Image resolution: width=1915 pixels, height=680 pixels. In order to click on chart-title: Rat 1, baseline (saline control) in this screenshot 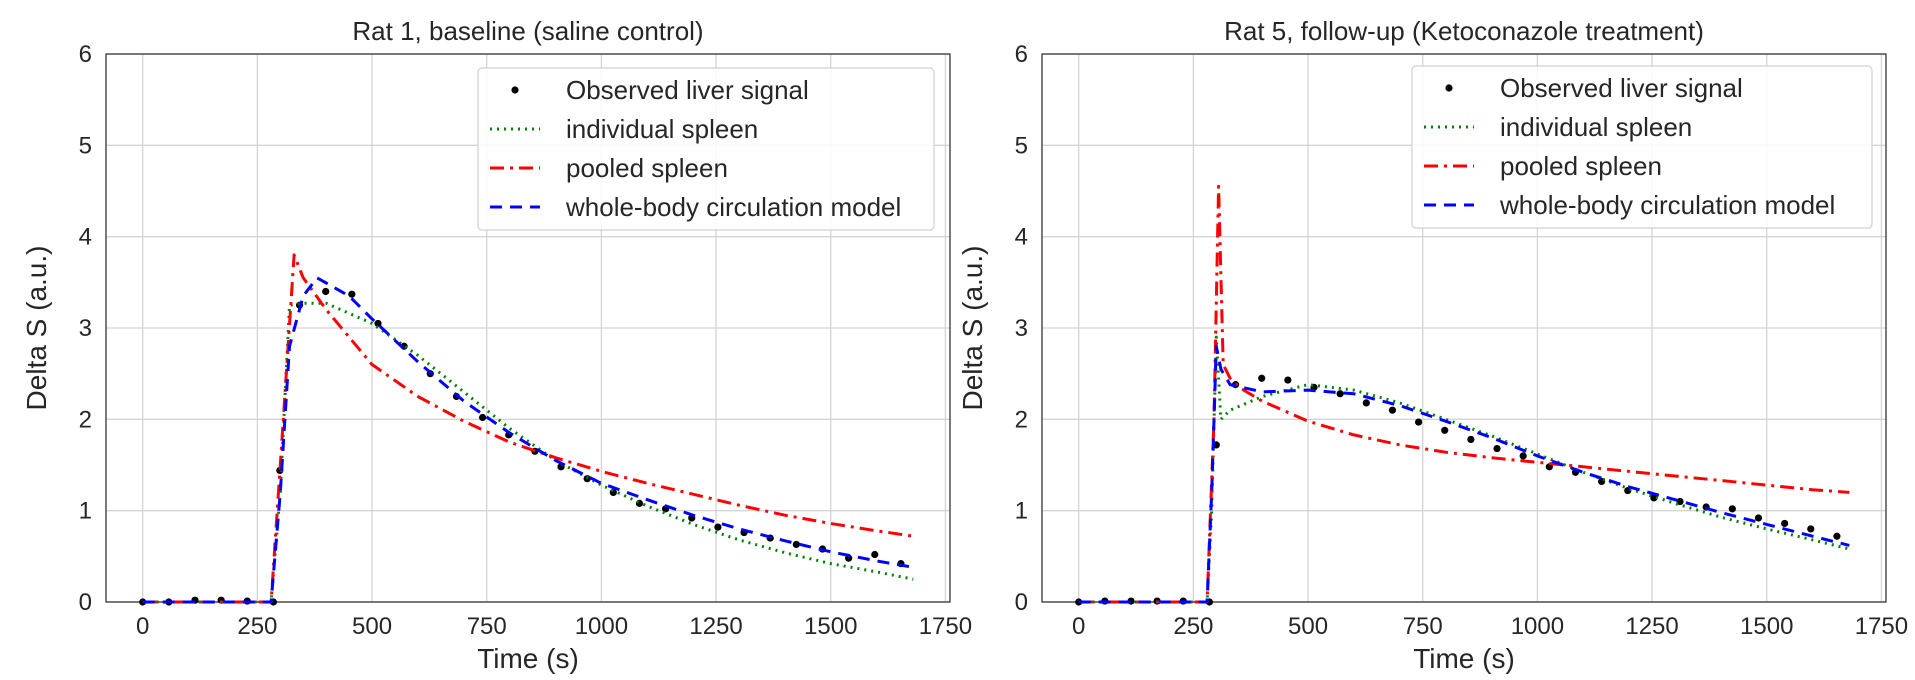, I will do `click(527, 31)`.